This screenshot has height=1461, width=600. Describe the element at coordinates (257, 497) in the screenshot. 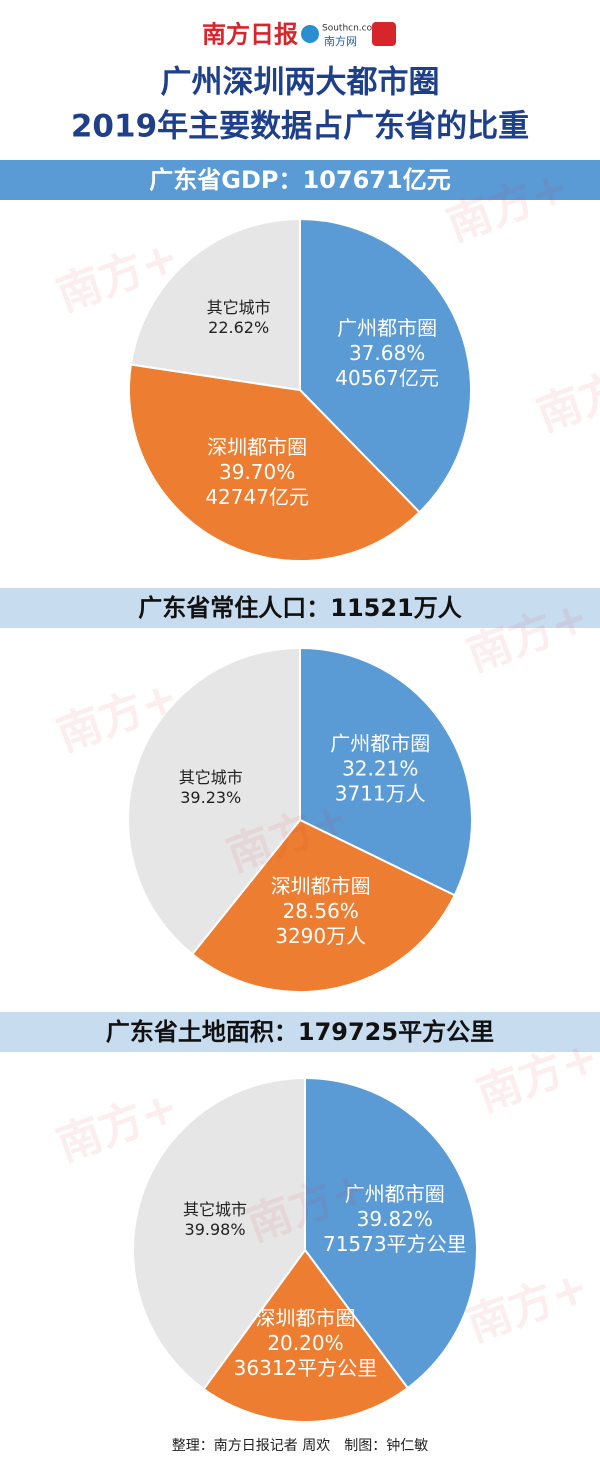

I see `amount-label: 42747亿元` at that location.